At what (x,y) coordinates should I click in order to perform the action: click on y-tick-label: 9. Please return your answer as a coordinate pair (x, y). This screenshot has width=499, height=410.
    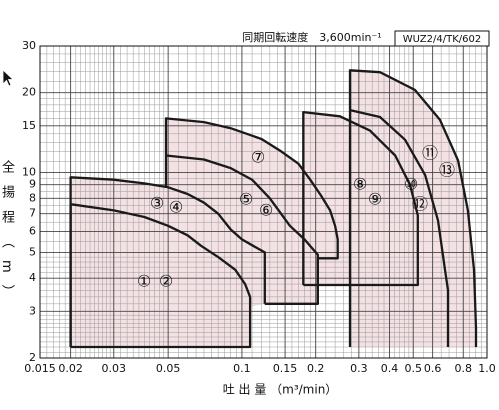
    Looking at the image, I should click on (32, 184).